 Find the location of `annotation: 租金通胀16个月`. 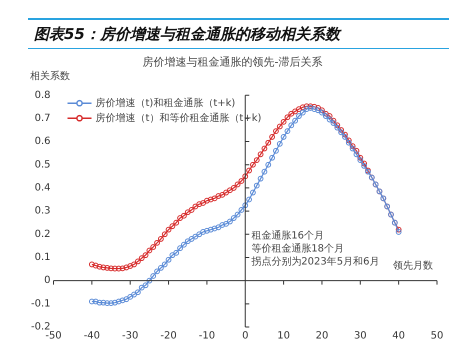

annotation: 租金通胀16个月 is located at coordinates (287, 235).